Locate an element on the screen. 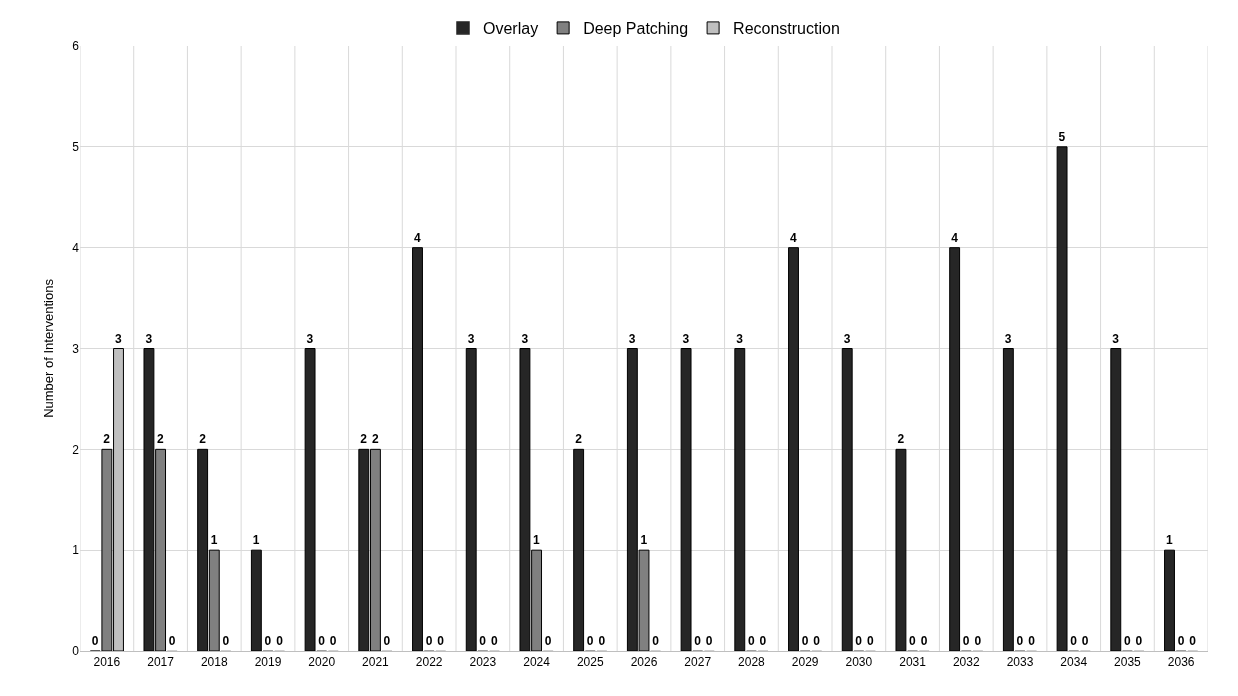  x-tick-label: 2034 is located at coordinates (1074, 662).